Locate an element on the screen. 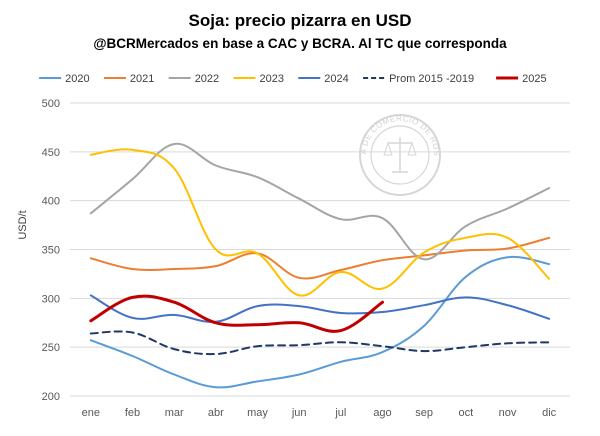  legend-item: Prom 2015 -2019 is located at coordinates (418, 79).